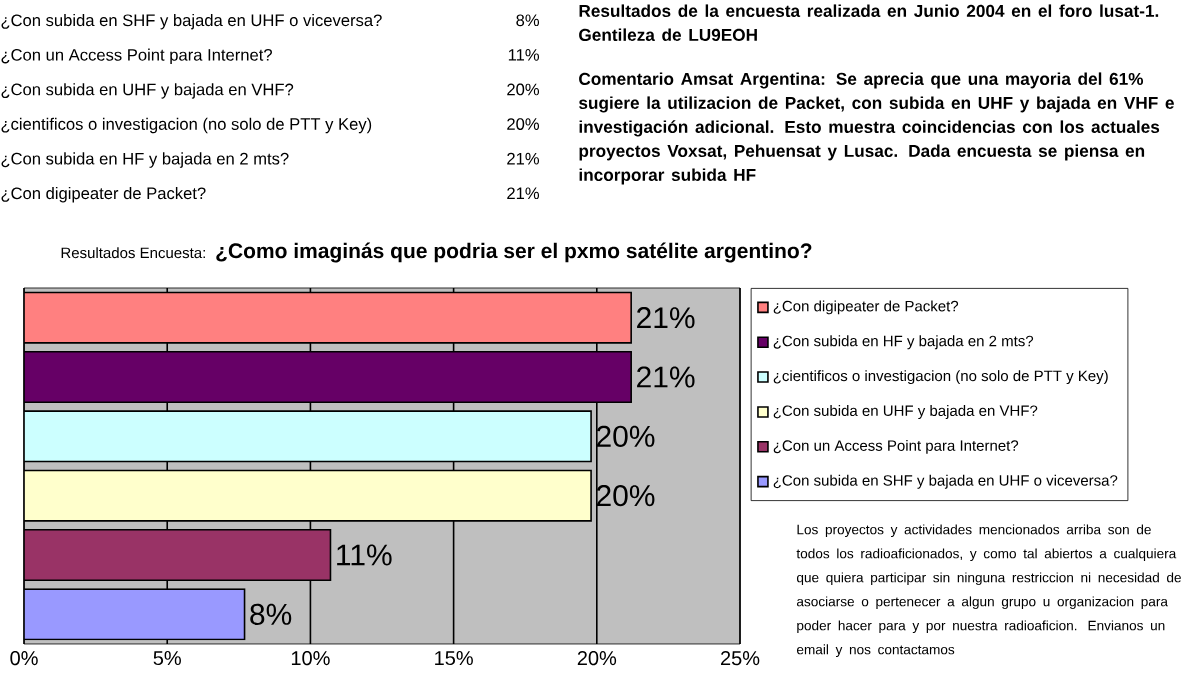 This screenshot has height=684, width=1192. What do you see at coordinates (145, 160) in the screenshot?
I see `text: ¿Con subida en HF y bajada en 2 mts?` at bounding box center [145, 160].